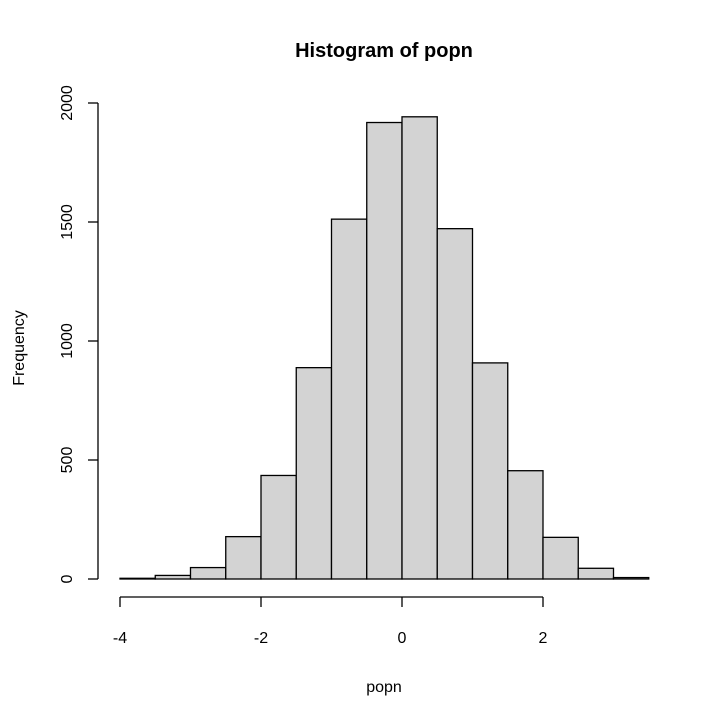 Image resolution: width=720 pixels, height=720 pixels. I want to click on x-tick-label: 0, so click(402, 638).